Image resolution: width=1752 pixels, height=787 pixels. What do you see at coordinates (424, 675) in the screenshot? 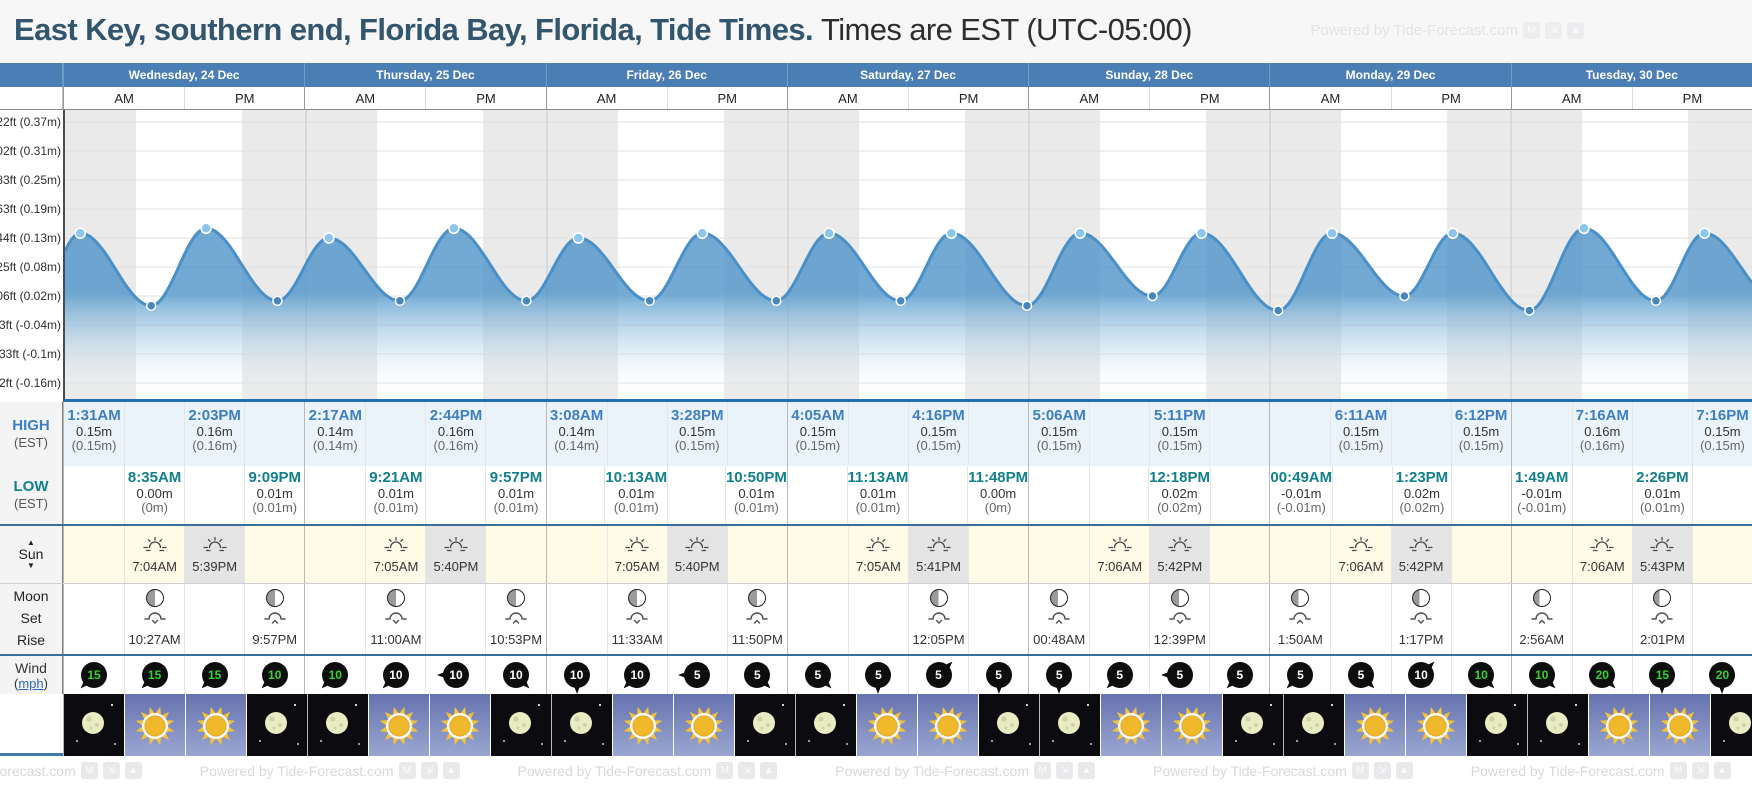
I see `day-column: 10 10 10 10` at bounding box center [424, 675].